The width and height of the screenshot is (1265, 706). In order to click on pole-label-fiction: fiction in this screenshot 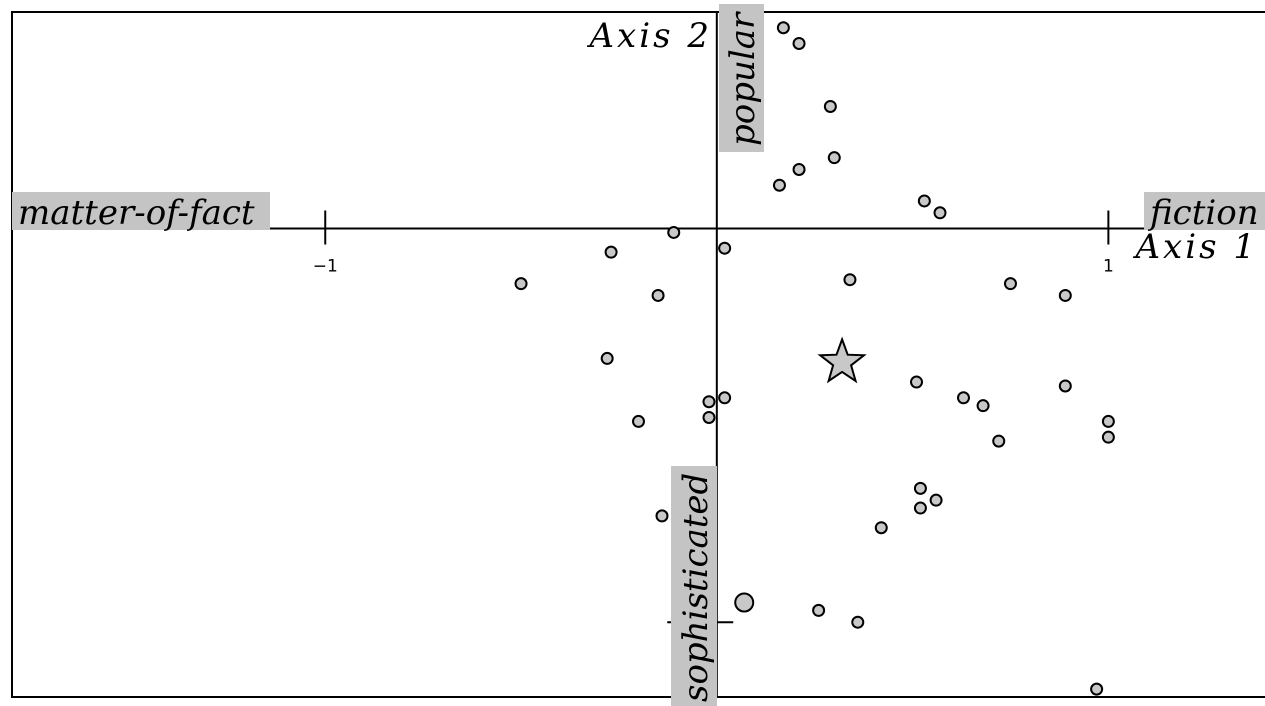, I will do `click(1203, 213)`.